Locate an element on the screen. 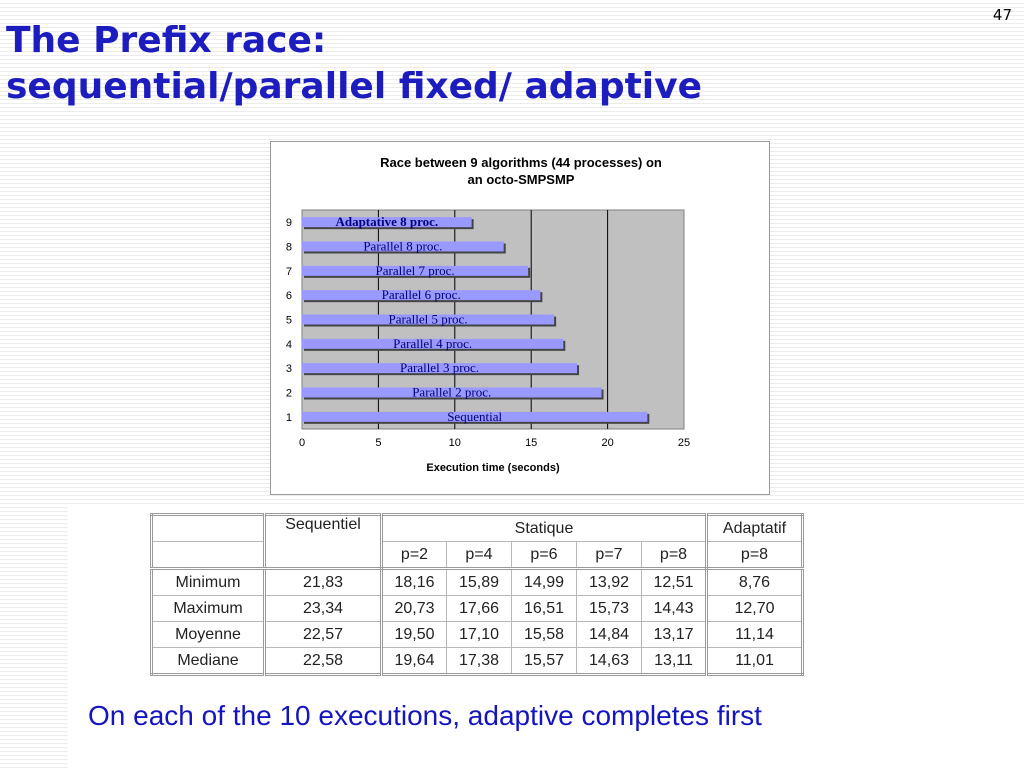 The image size is (1024, 768). table-cell: 12,51 is located at coordinates (674, 582).